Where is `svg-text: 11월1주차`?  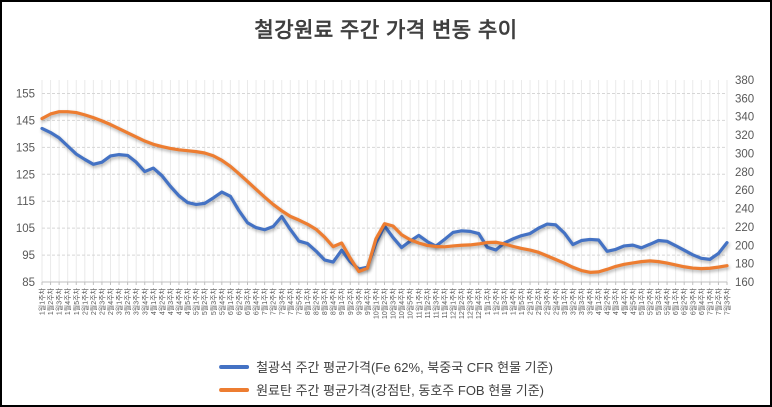
svg-text: 11월1주차 is located at coordinates (418, 302).